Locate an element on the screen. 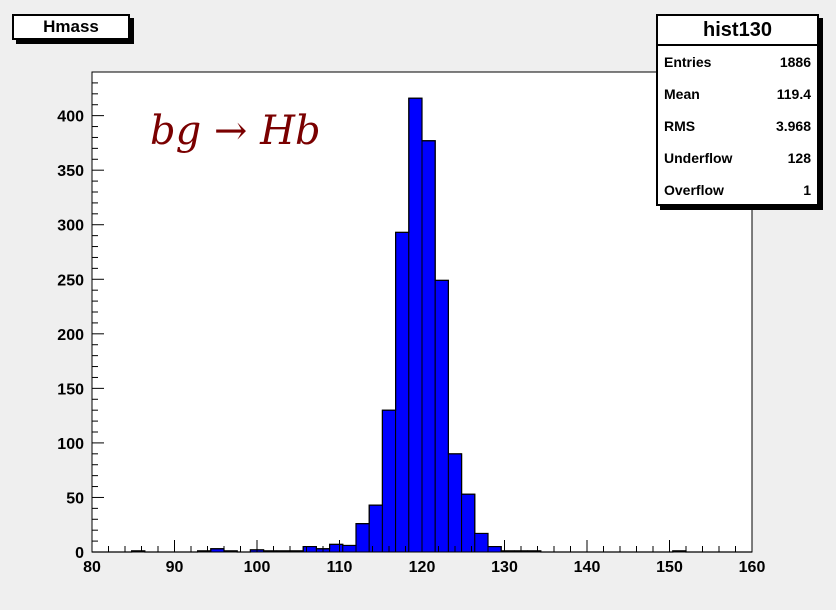 This screenshot has width=836, height=610. x-tick-label: 140 is located at coordinates (587, 567).